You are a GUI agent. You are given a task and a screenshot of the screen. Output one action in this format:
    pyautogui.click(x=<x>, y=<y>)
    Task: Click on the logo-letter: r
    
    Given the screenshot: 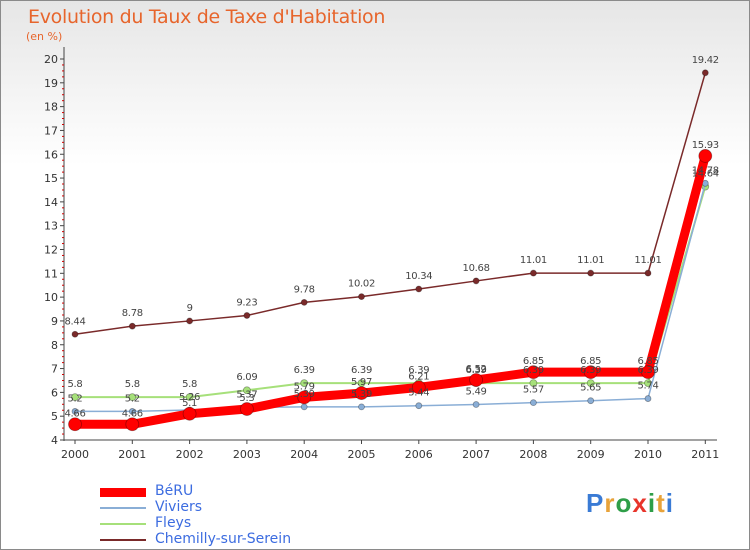 What is the action you would take?
    pyautogui.click(x=610, y=503)
    